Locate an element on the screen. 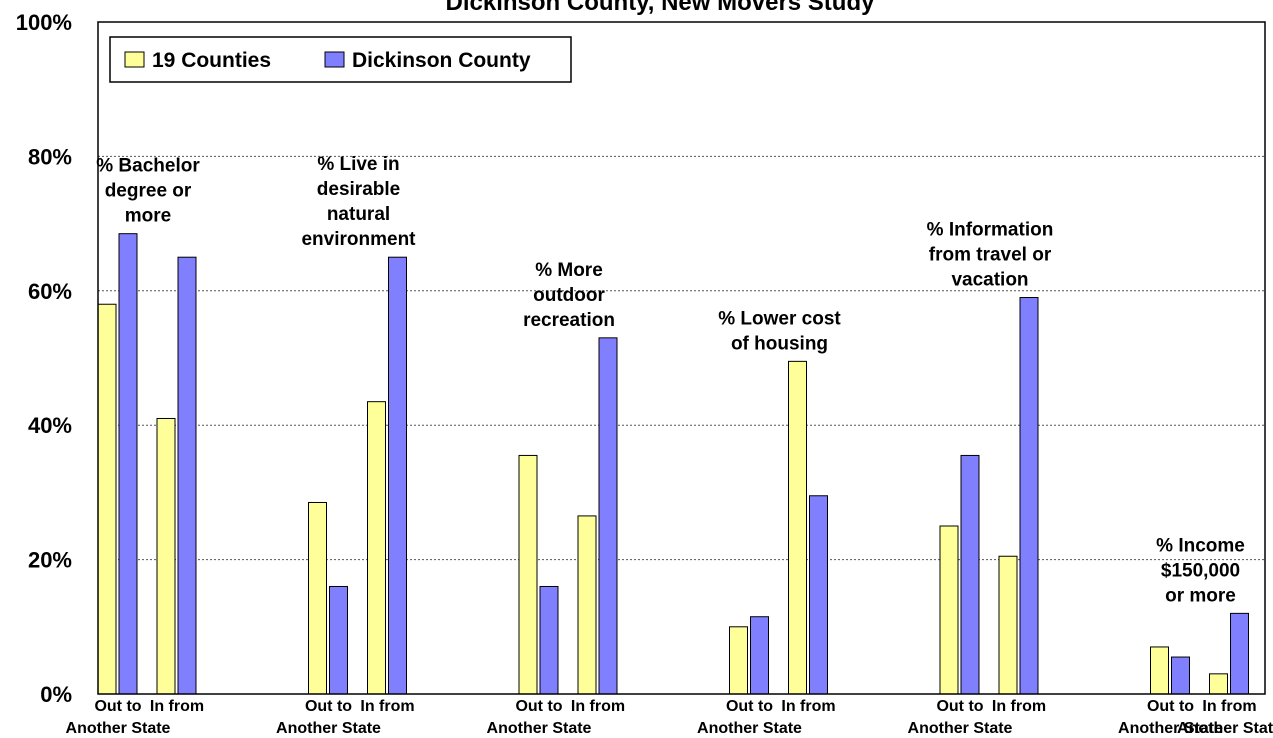 The width and height of the screenshot is (1273, 738). y-axis-ticks: 0% 20% 40% 60% 80% 100% is located at coordinates (44, 358).